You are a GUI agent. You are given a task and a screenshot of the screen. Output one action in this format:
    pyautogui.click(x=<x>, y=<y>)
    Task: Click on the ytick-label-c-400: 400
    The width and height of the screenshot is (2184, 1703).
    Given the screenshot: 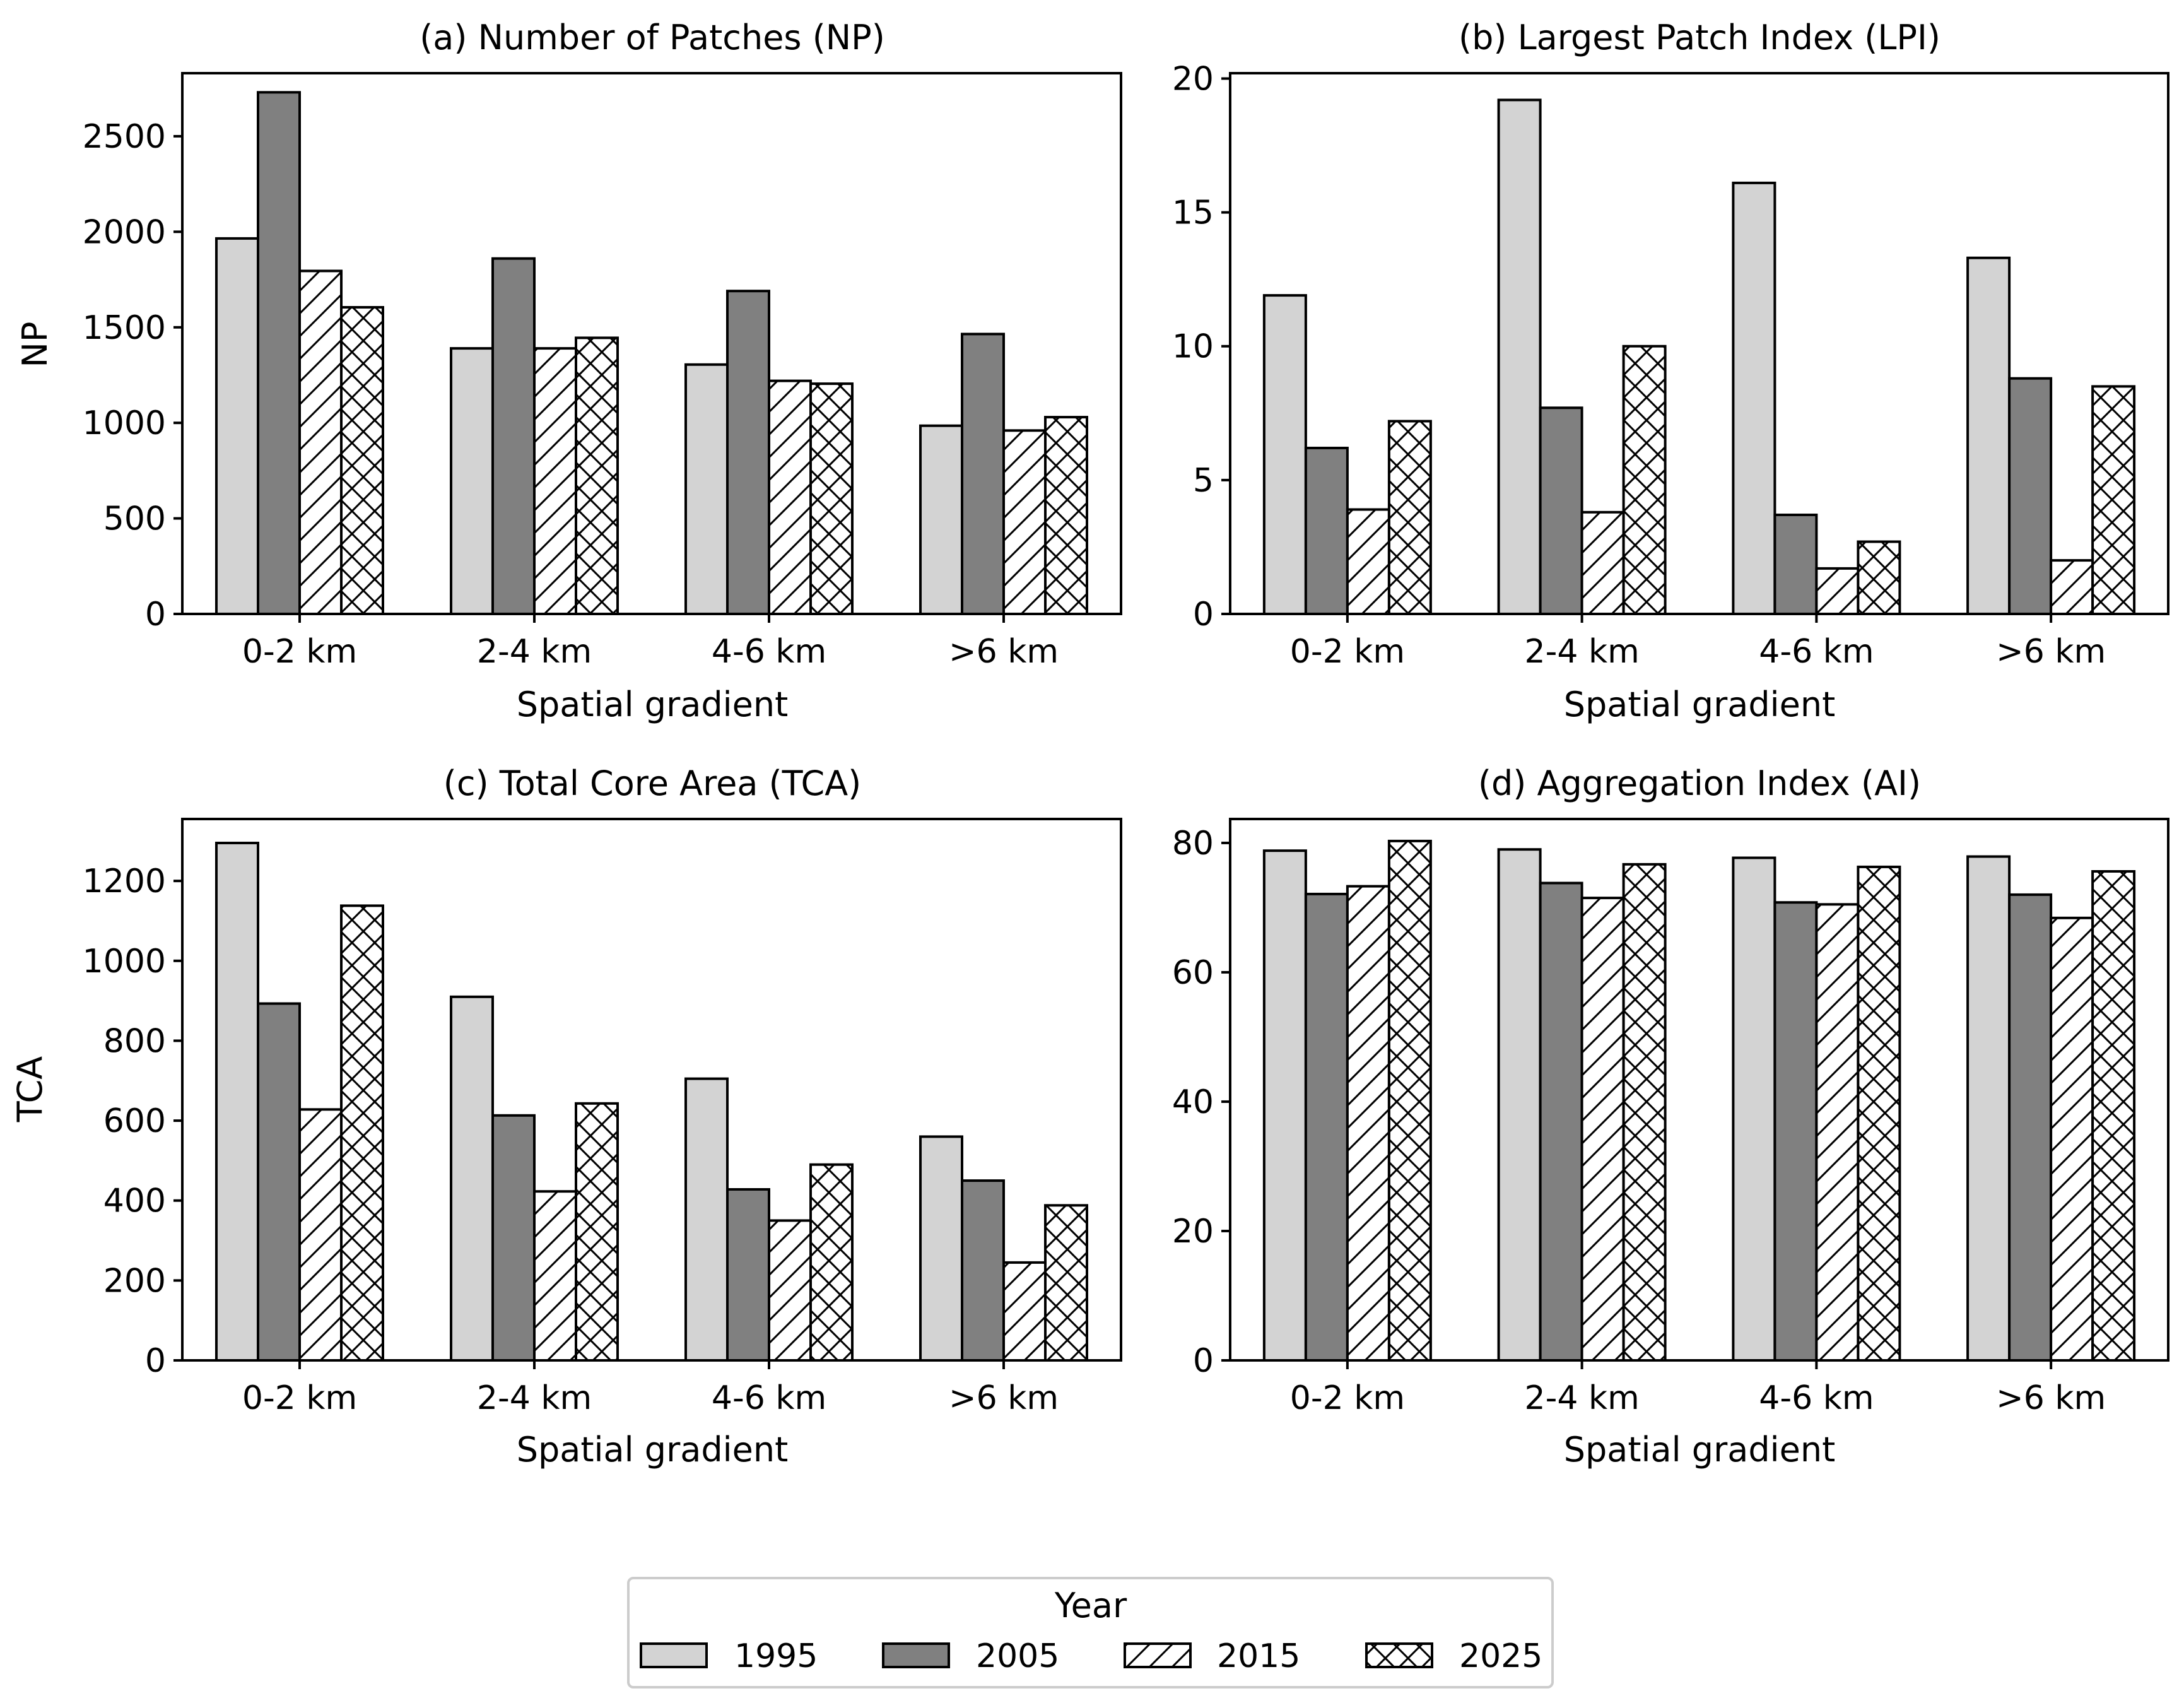 What is the action you would take?
    pyautogui.click(x=134, y=1201)
    